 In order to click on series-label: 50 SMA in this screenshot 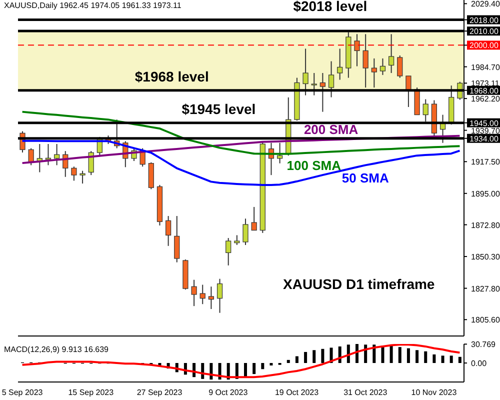, I will do `click(366, 178)`.